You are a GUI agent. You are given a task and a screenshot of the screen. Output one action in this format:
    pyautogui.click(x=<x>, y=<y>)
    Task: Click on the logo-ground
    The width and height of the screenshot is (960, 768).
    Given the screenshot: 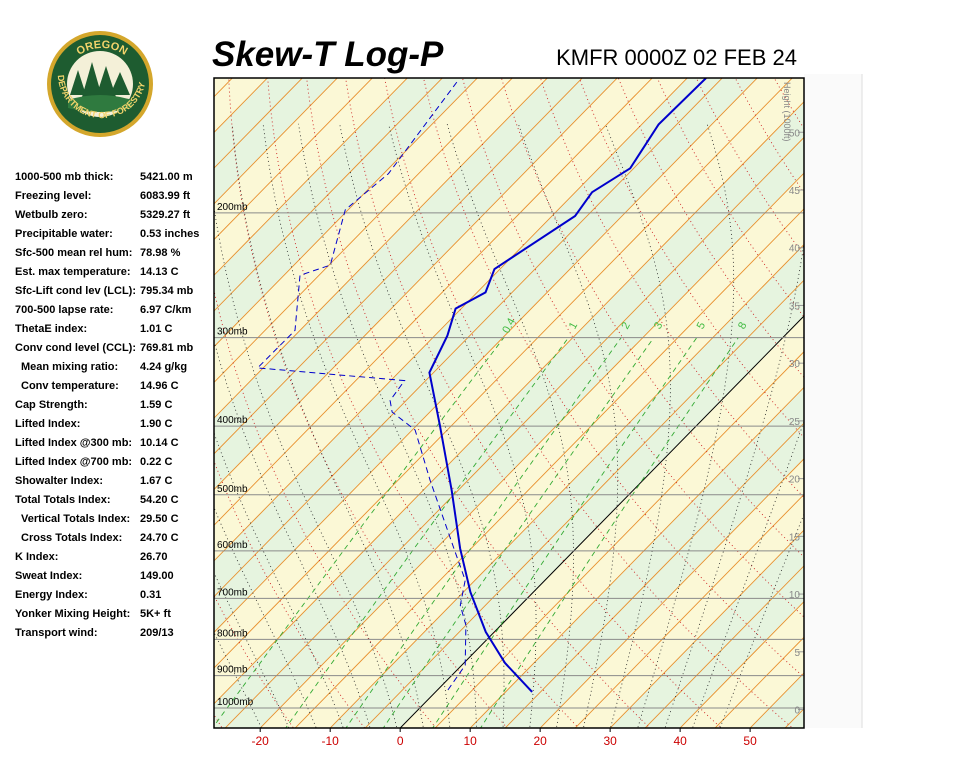 What is the action you would take?
    pyautogui.click(x=100, y=103)
    